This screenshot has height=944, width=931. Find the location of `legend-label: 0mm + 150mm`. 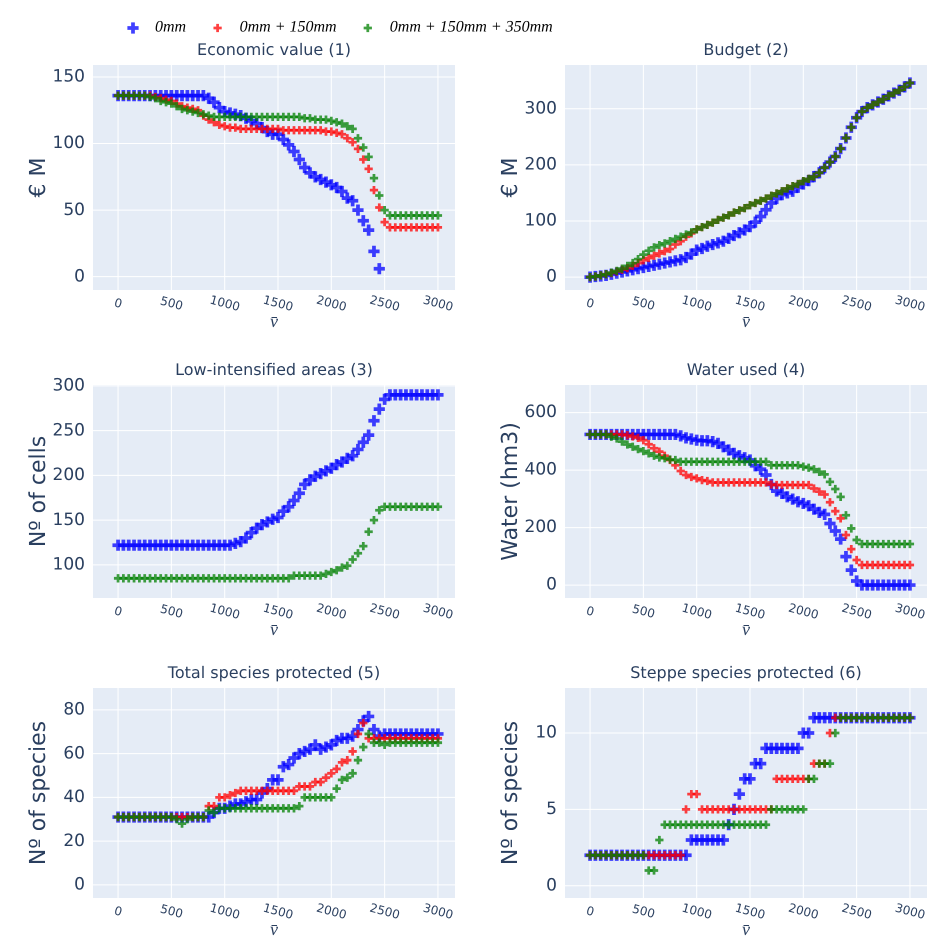

legend-label: 0mm + 150mm is located at coordinates (288, 27).